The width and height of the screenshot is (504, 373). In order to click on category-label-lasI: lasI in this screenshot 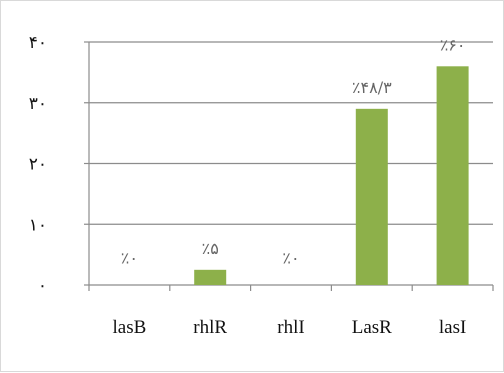, I will do `click(452, 327)`.